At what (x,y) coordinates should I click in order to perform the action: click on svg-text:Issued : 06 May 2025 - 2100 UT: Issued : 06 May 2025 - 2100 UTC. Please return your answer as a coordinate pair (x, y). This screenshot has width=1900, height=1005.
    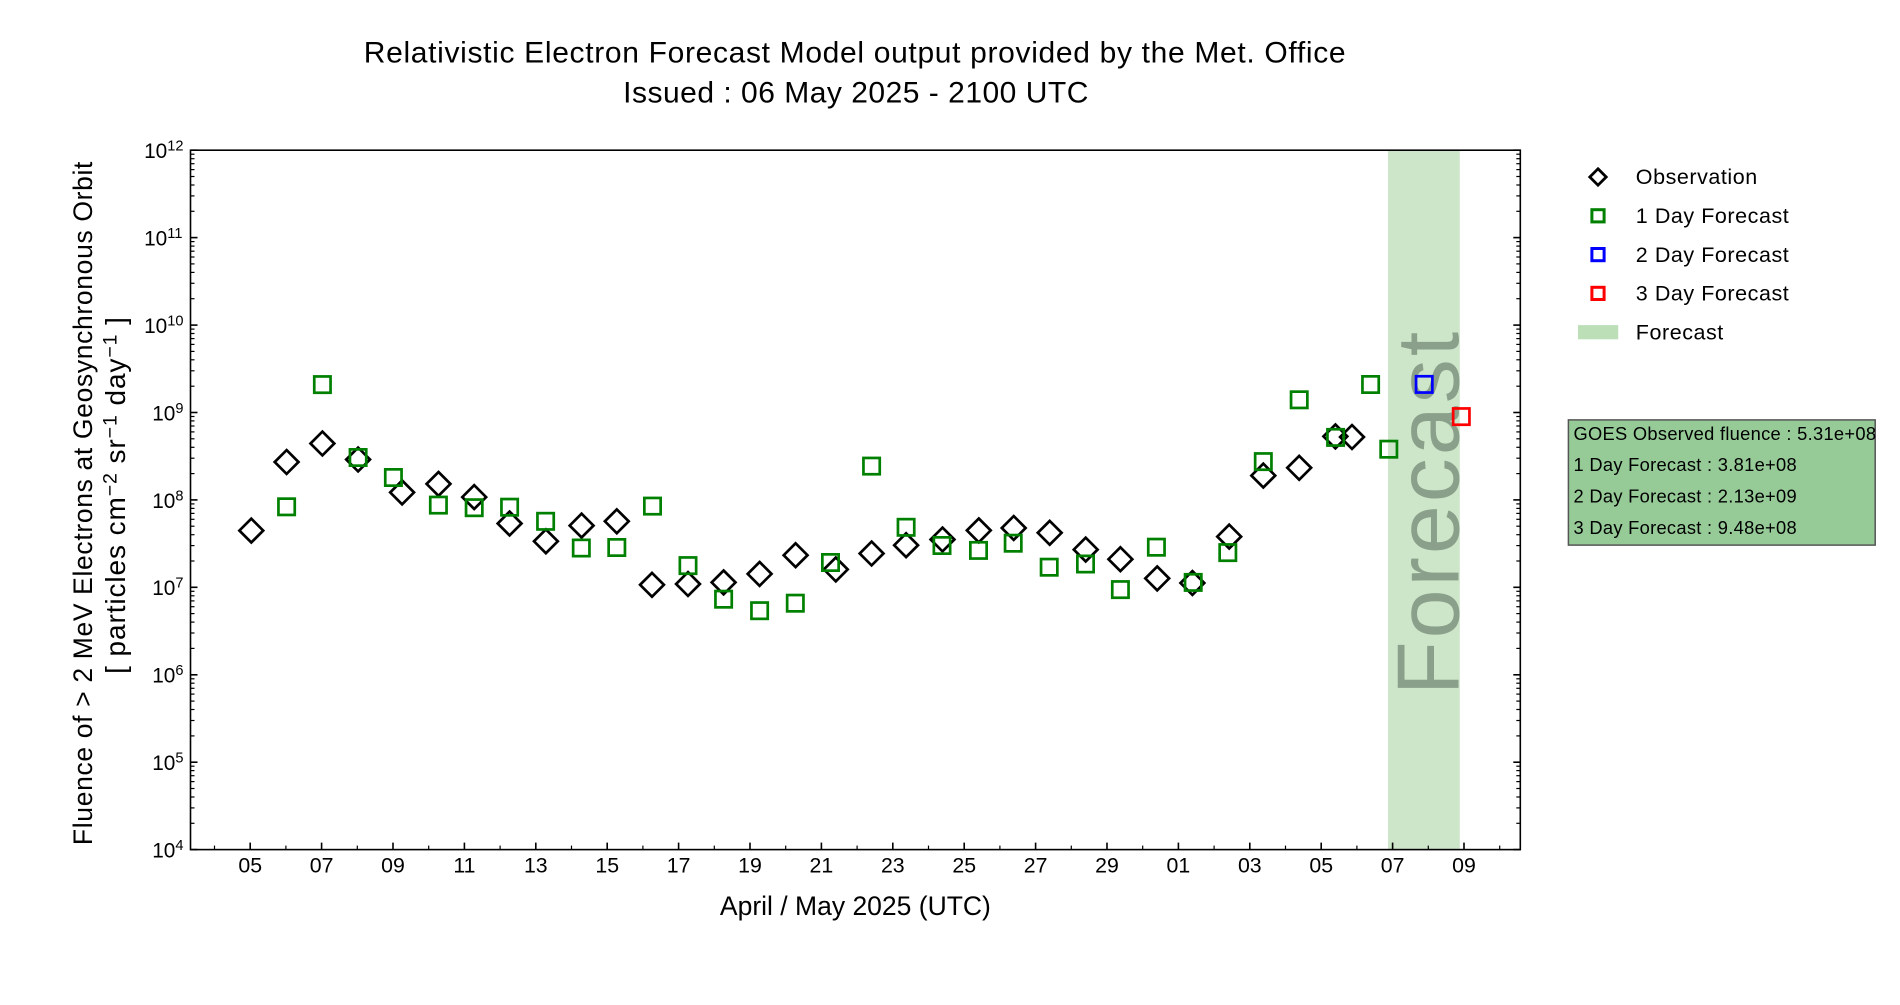
    Looking at the image, I should click on (856, 93).